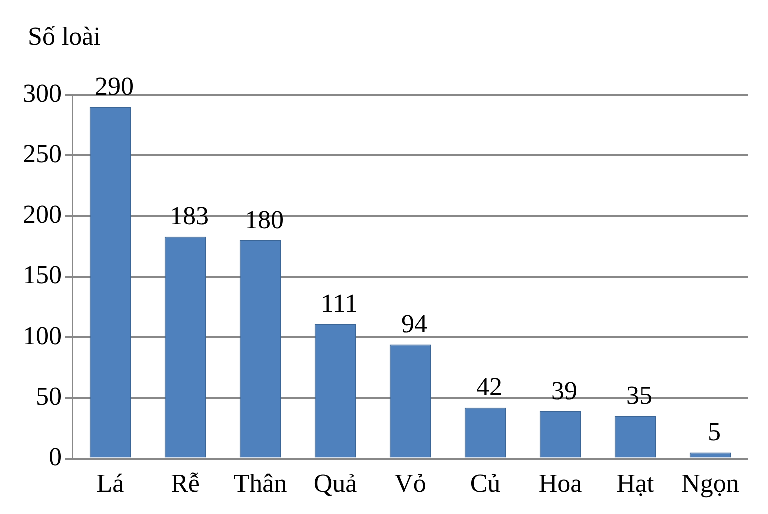  What do you see at coordinates (636, 483) in the screenshot?
I see `x-tick-label: Hạt` at bounding box center [636, 483].